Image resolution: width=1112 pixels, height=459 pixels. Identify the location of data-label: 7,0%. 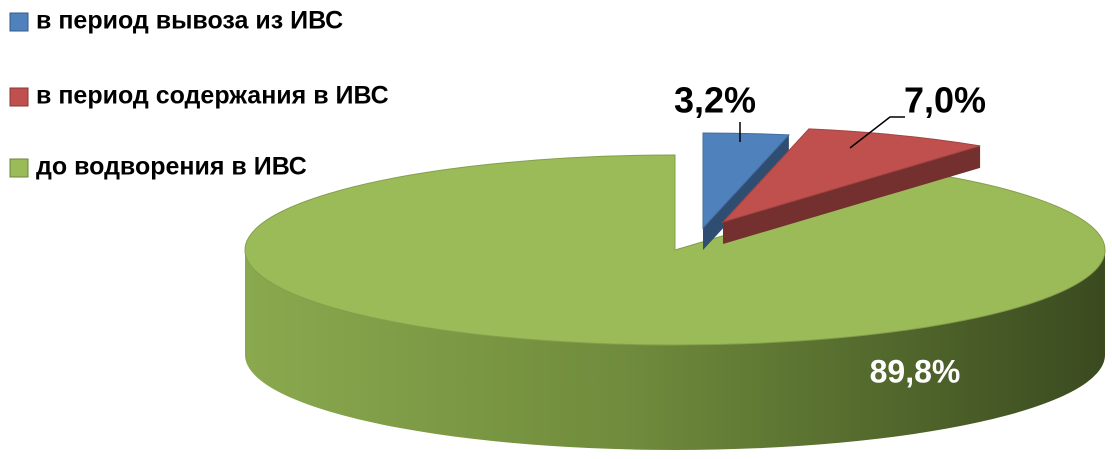
(945, 100).